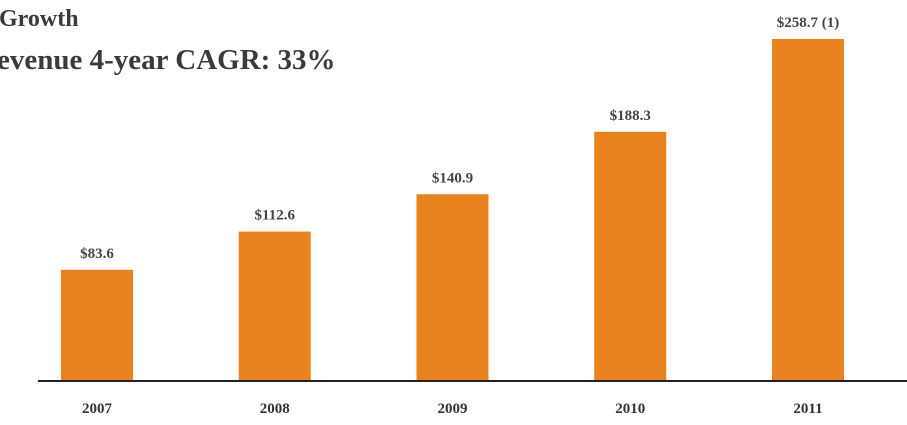 The height and width of the screenshot is (425, 907). Describe the element at coordinates (97, 409) in the screenshot. I see `x-tick-label: 2007` at that location.